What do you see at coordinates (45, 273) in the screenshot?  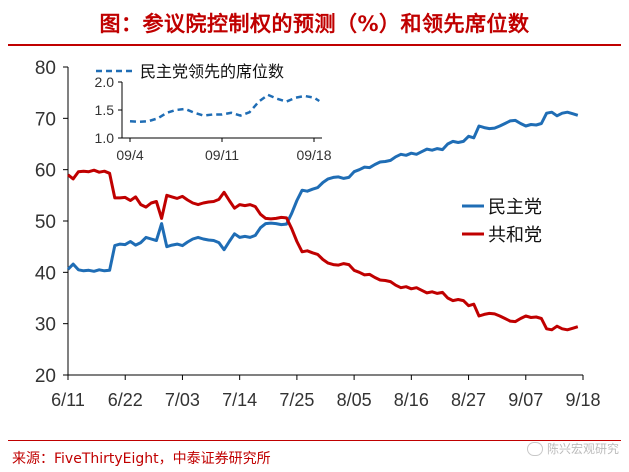 I see `y-tick-label: 40` at bounding box center [45, 273].